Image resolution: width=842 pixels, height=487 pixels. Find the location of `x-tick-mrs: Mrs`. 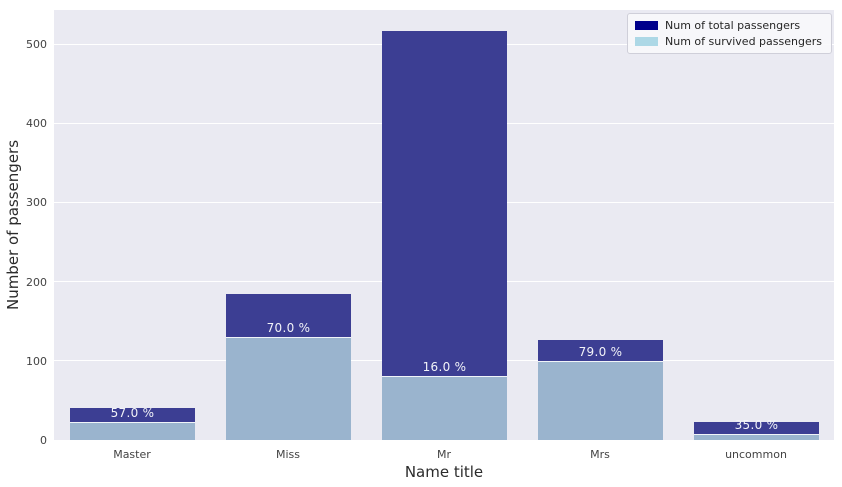

x-tick-mrs: Mrs is located at coordinates (600, 454).